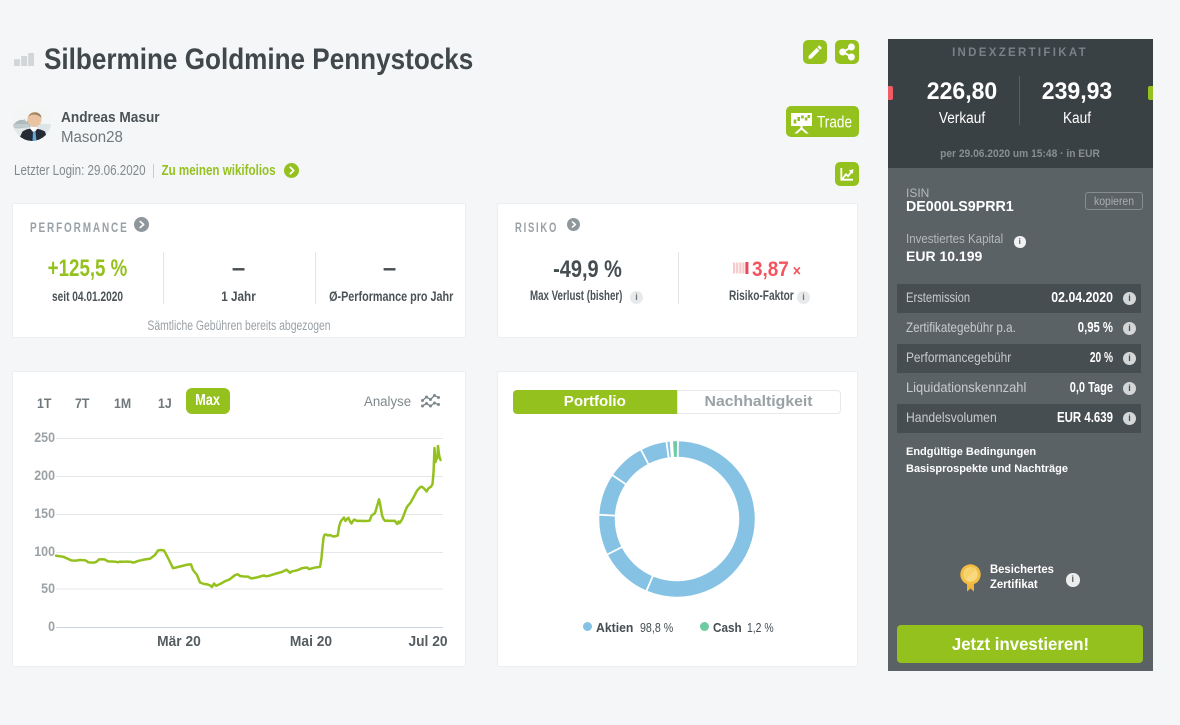  I want to click on svg-text: Trade, so click(834, 122).